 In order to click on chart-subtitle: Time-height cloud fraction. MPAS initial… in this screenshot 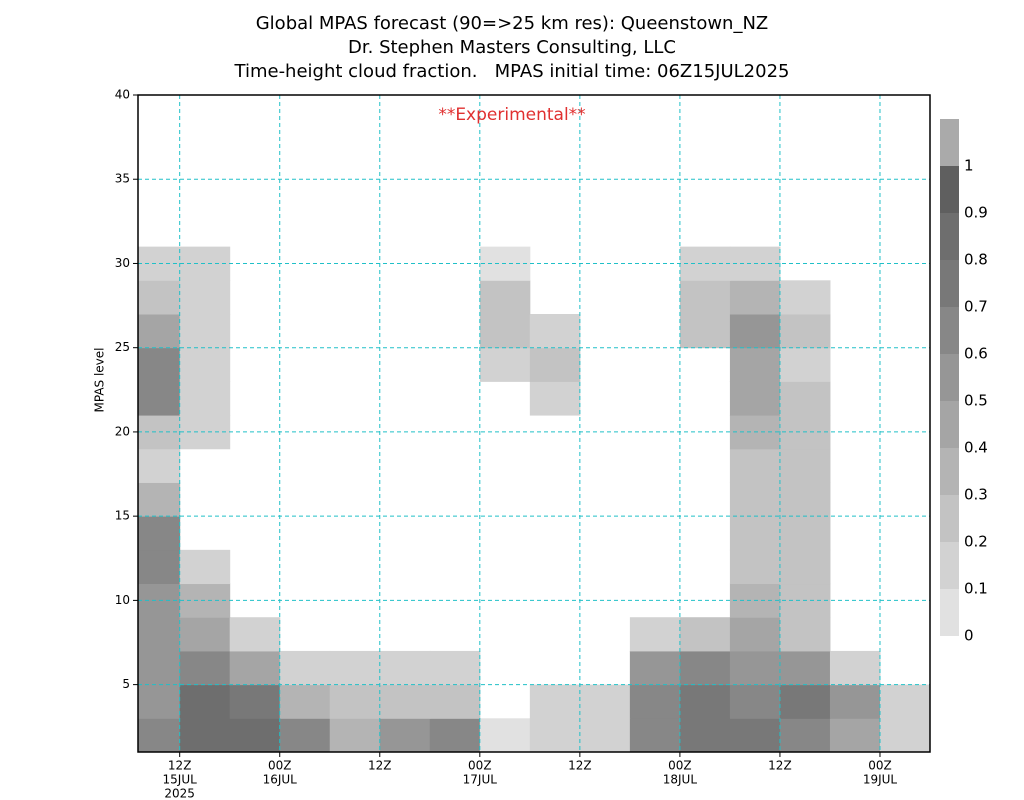, I will do `click(512, 71)`.